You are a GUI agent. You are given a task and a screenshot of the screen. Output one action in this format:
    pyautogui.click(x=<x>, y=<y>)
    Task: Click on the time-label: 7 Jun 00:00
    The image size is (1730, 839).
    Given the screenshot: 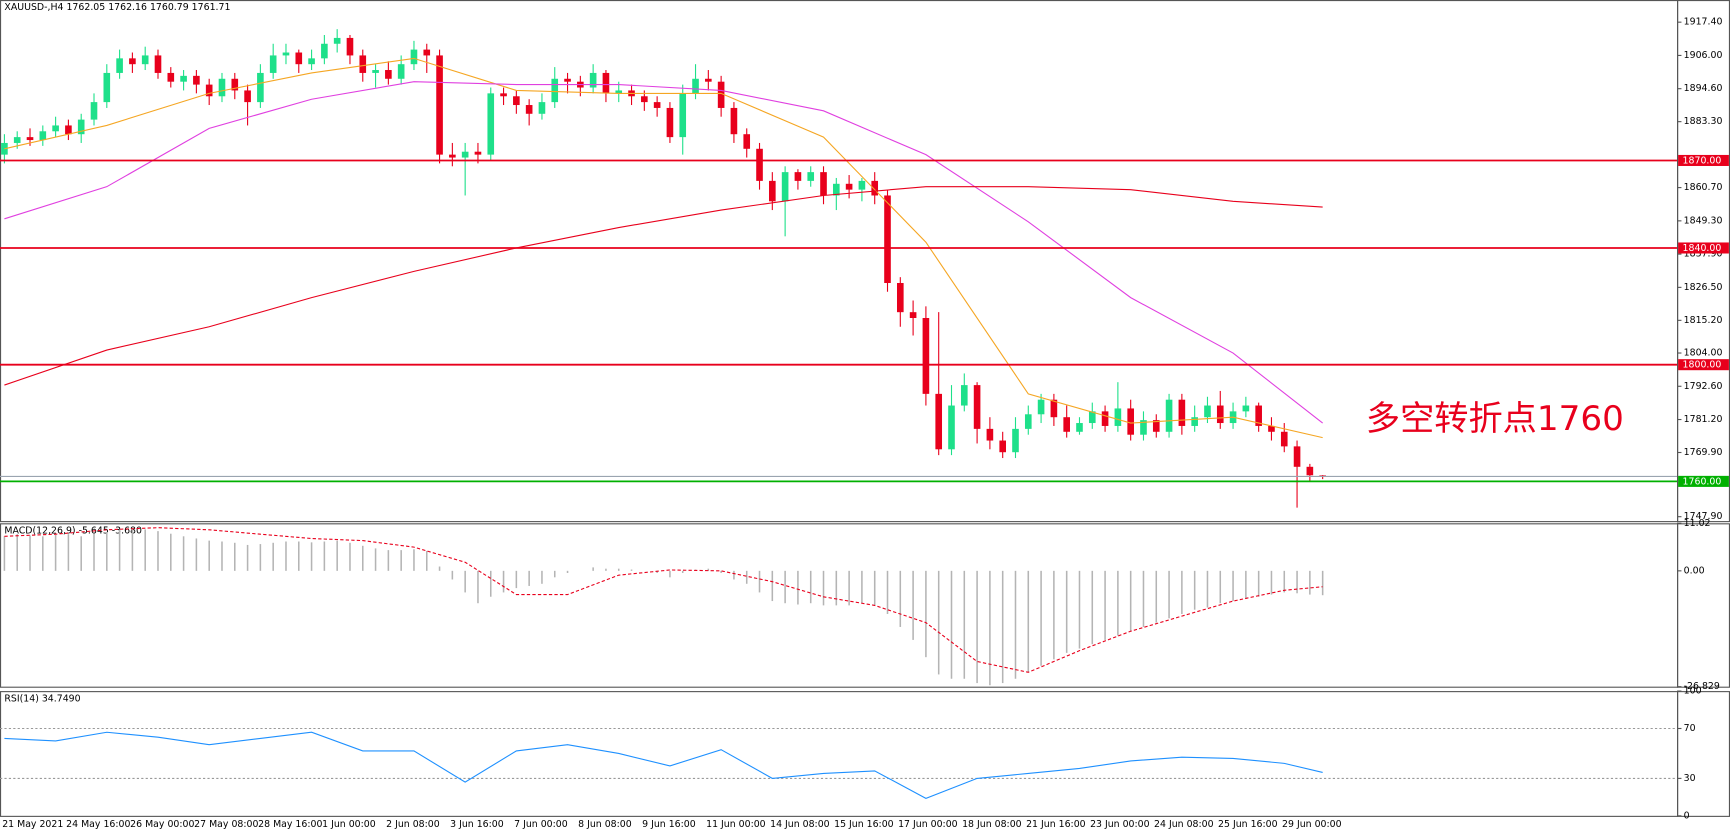 What is the action you would take?
    pyautogui.click(x=541, y=824)
    